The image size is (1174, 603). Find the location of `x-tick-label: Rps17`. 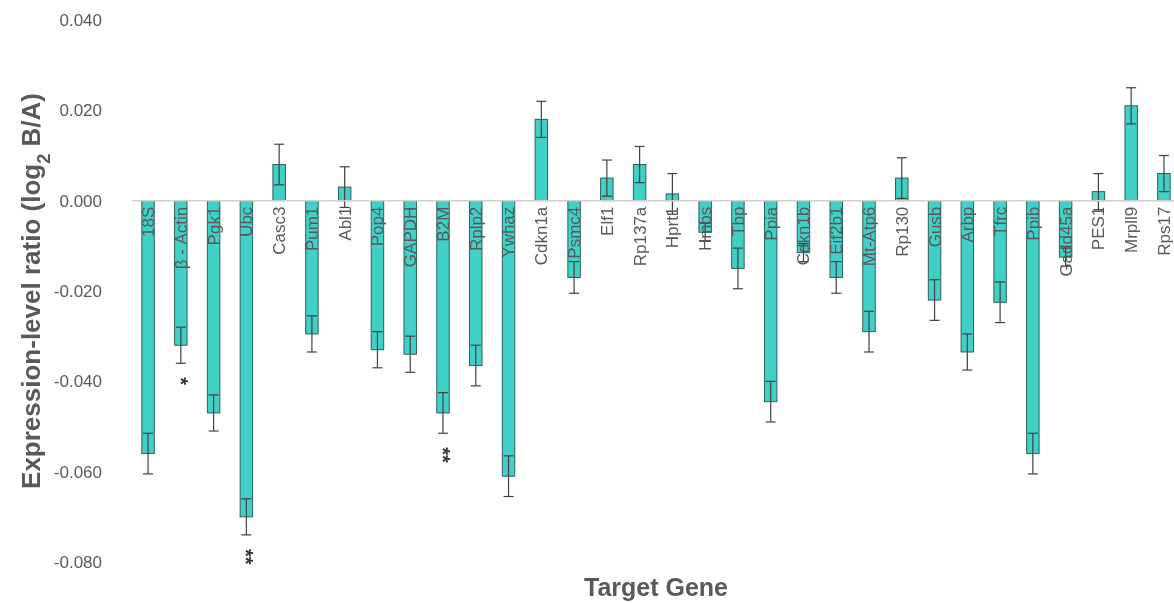

x-tick-label: Rps17 is located at coordinates (1164, 231).